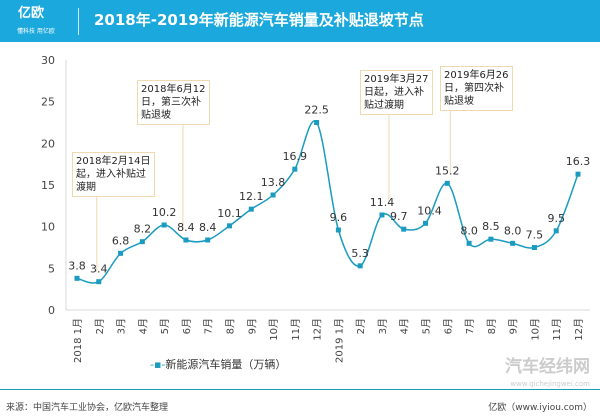 Image resolution: width=600 pixels, height=419 pixels. I want to click on data-label: 9.6, so click(339, 217).